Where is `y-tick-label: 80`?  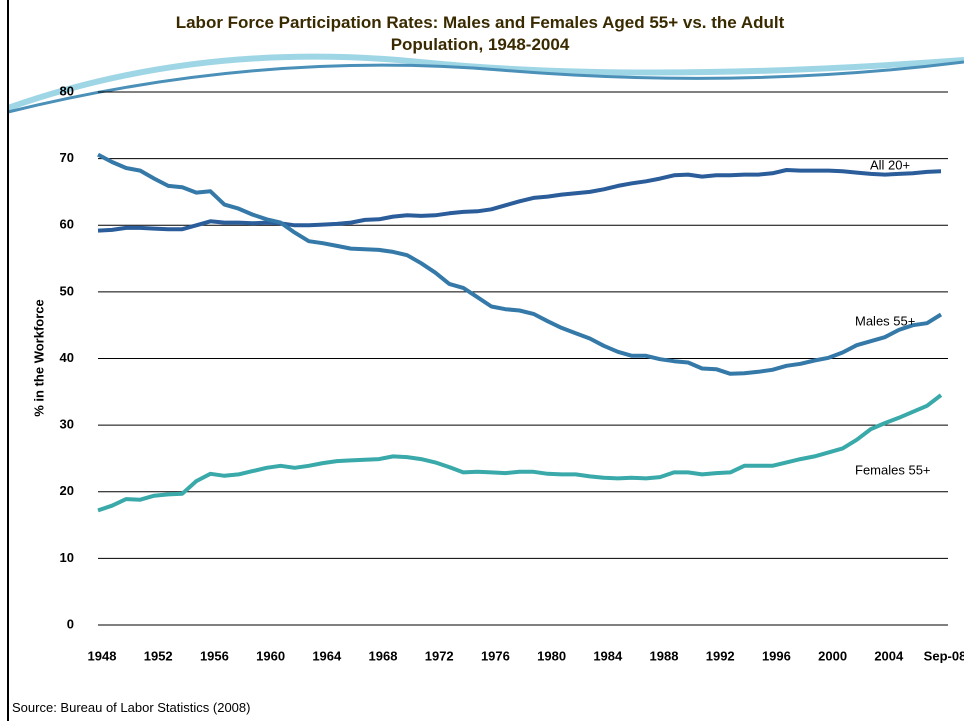 y-tick-label: 80 is located at coordinates (67, 90).